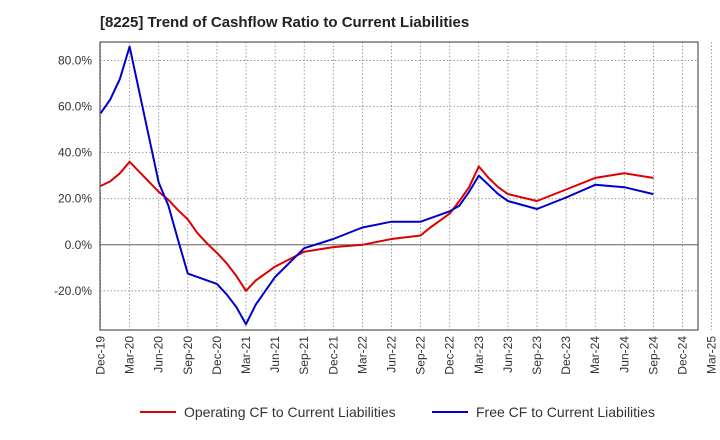  I want to click on x-tick-label: Dec-19, so click(101, 355).